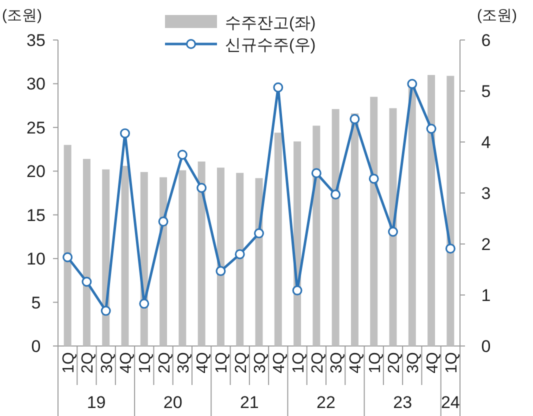 This screenshot has width=533, height=416. What do you see at coordinates (486, 295) in the screenshot?
I see `y2-tick-label: 1` at bounding box center [486, 295].